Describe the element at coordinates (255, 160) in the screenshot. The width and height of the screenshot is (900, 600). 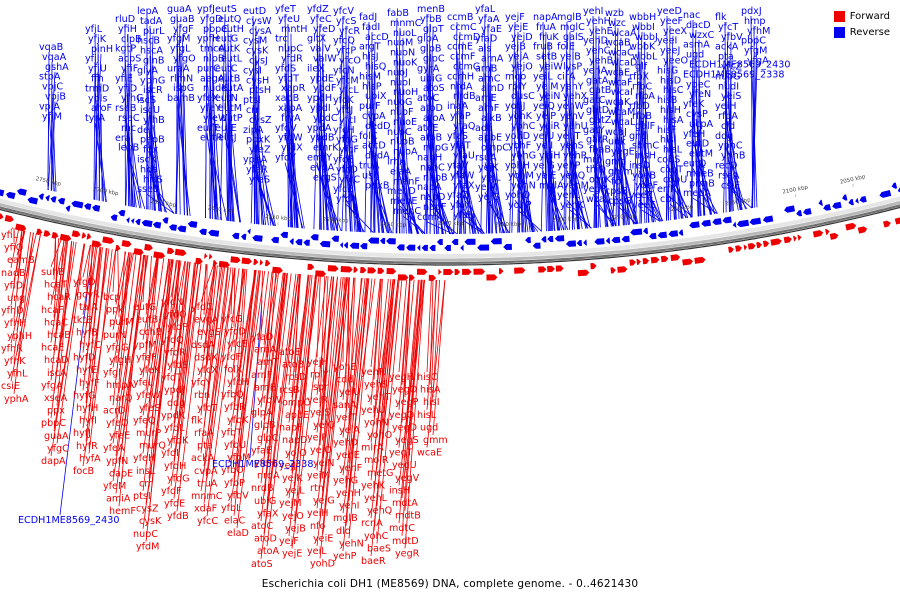
I see `reverse-gene-label: ypeA` at that location.